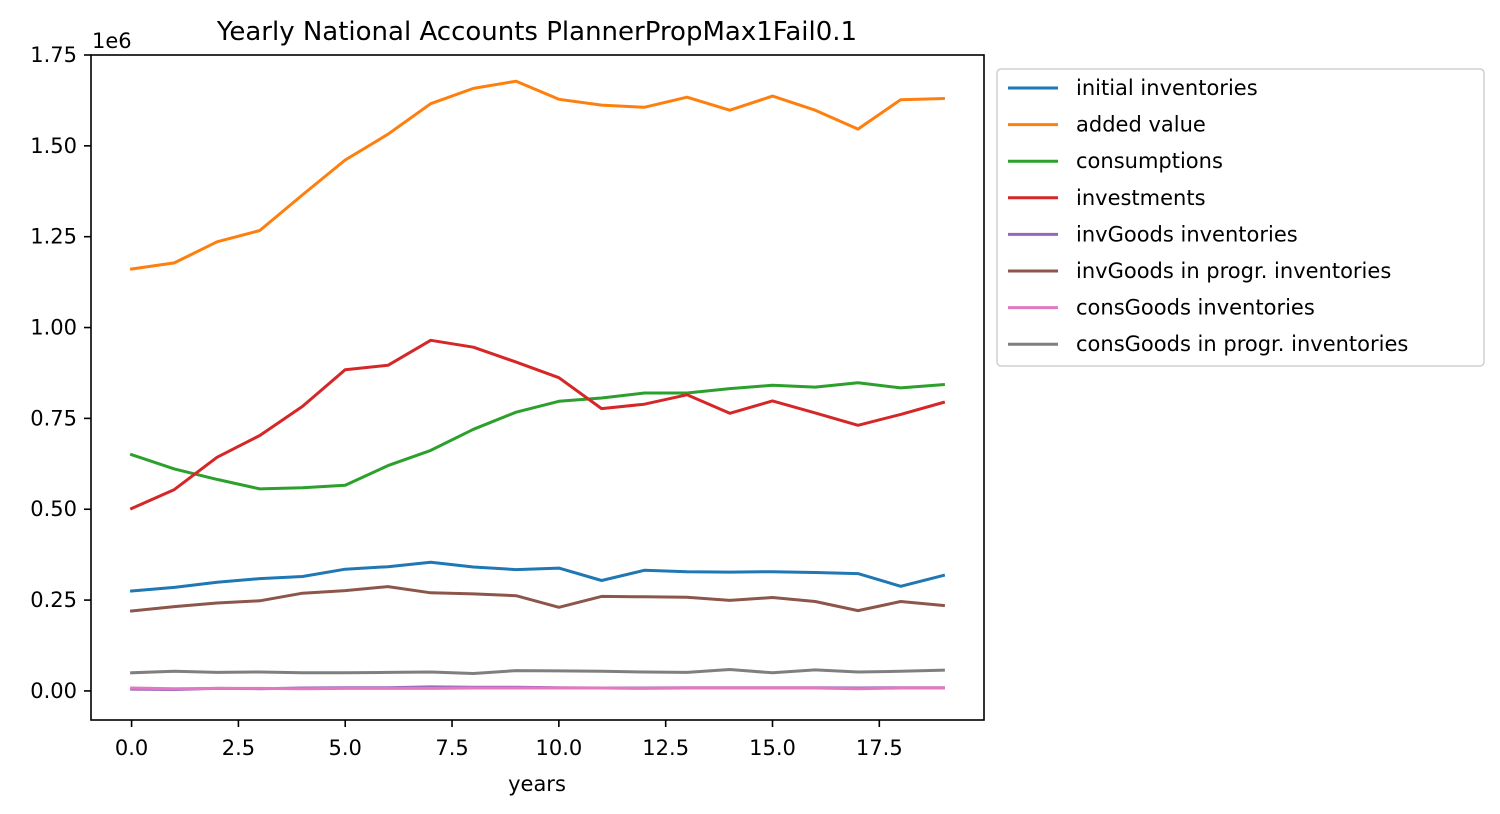  What do you see at coordinates (1167, 88) in the screenshot?
I see `legend-label: initial inventories` at bounding box center [1167, 88].